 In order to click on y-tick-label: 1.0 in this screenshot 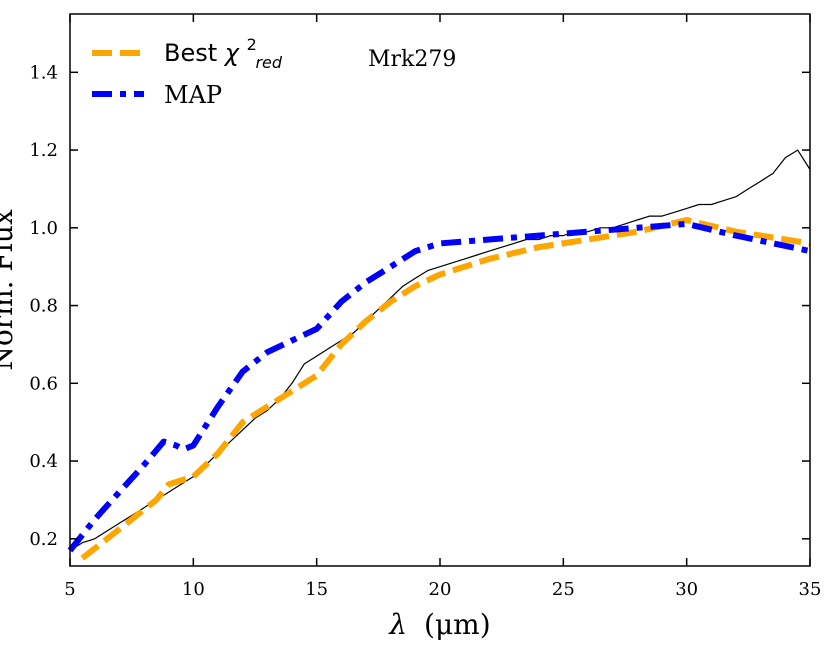, I will do `click(43, 228)`.